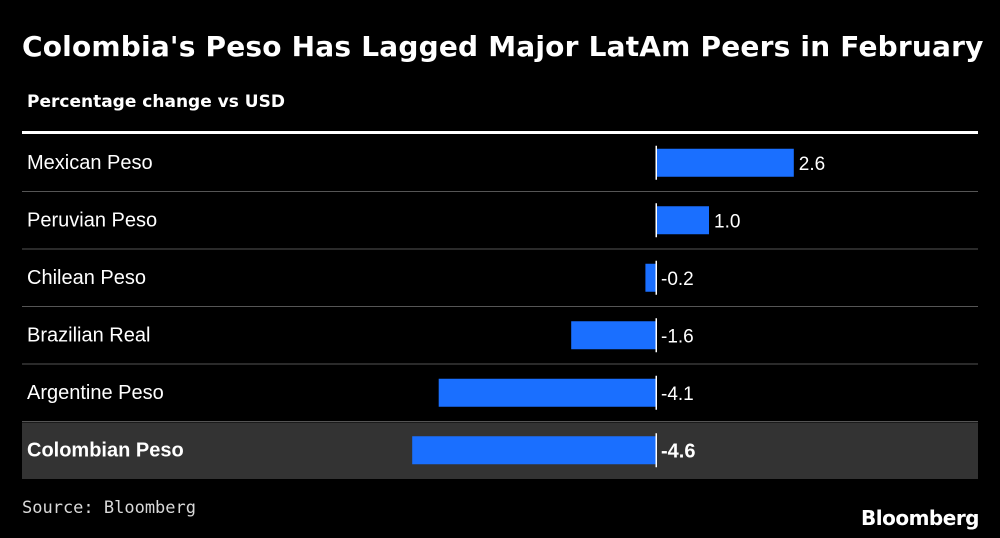 This screenshot has width=1000, height=538. What do you see at coordinates (92, 220) in the screenshot?
I see `category-label-peruvian-peso: Peruvian Peso` at bounding box center [92, 220].